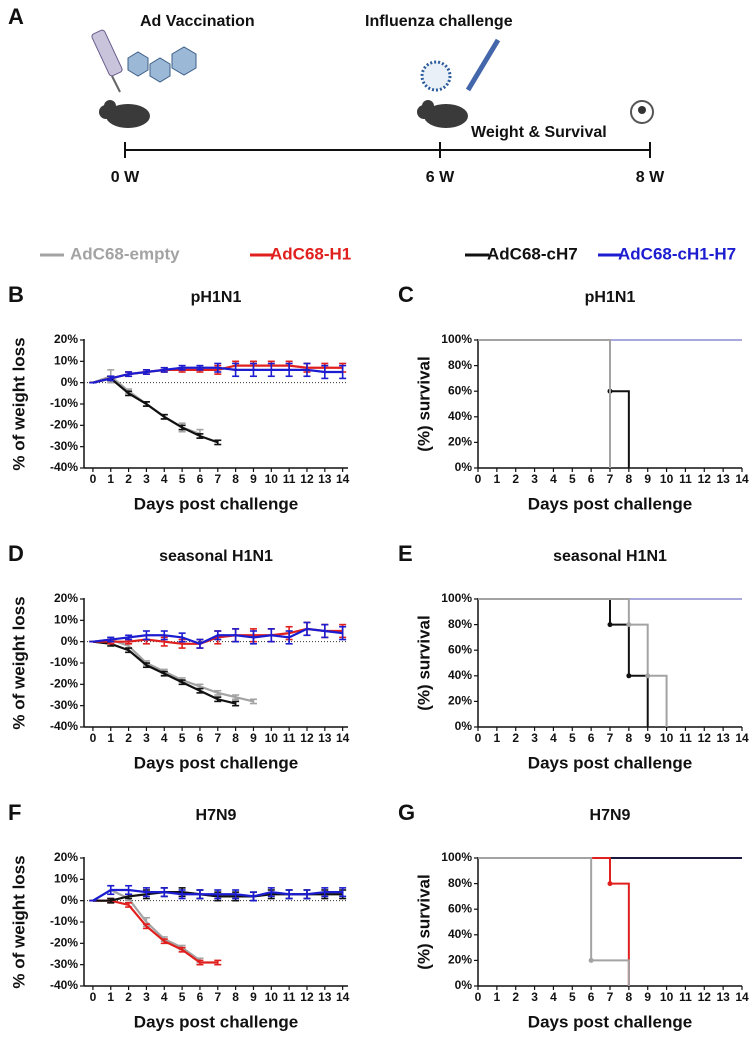 This screenshot has width=750, height=1049. What do you see at coordinates (197, 21) in the screenshot?
I see `event-label: Ad Vaccination` at bounding box center [197, 21].